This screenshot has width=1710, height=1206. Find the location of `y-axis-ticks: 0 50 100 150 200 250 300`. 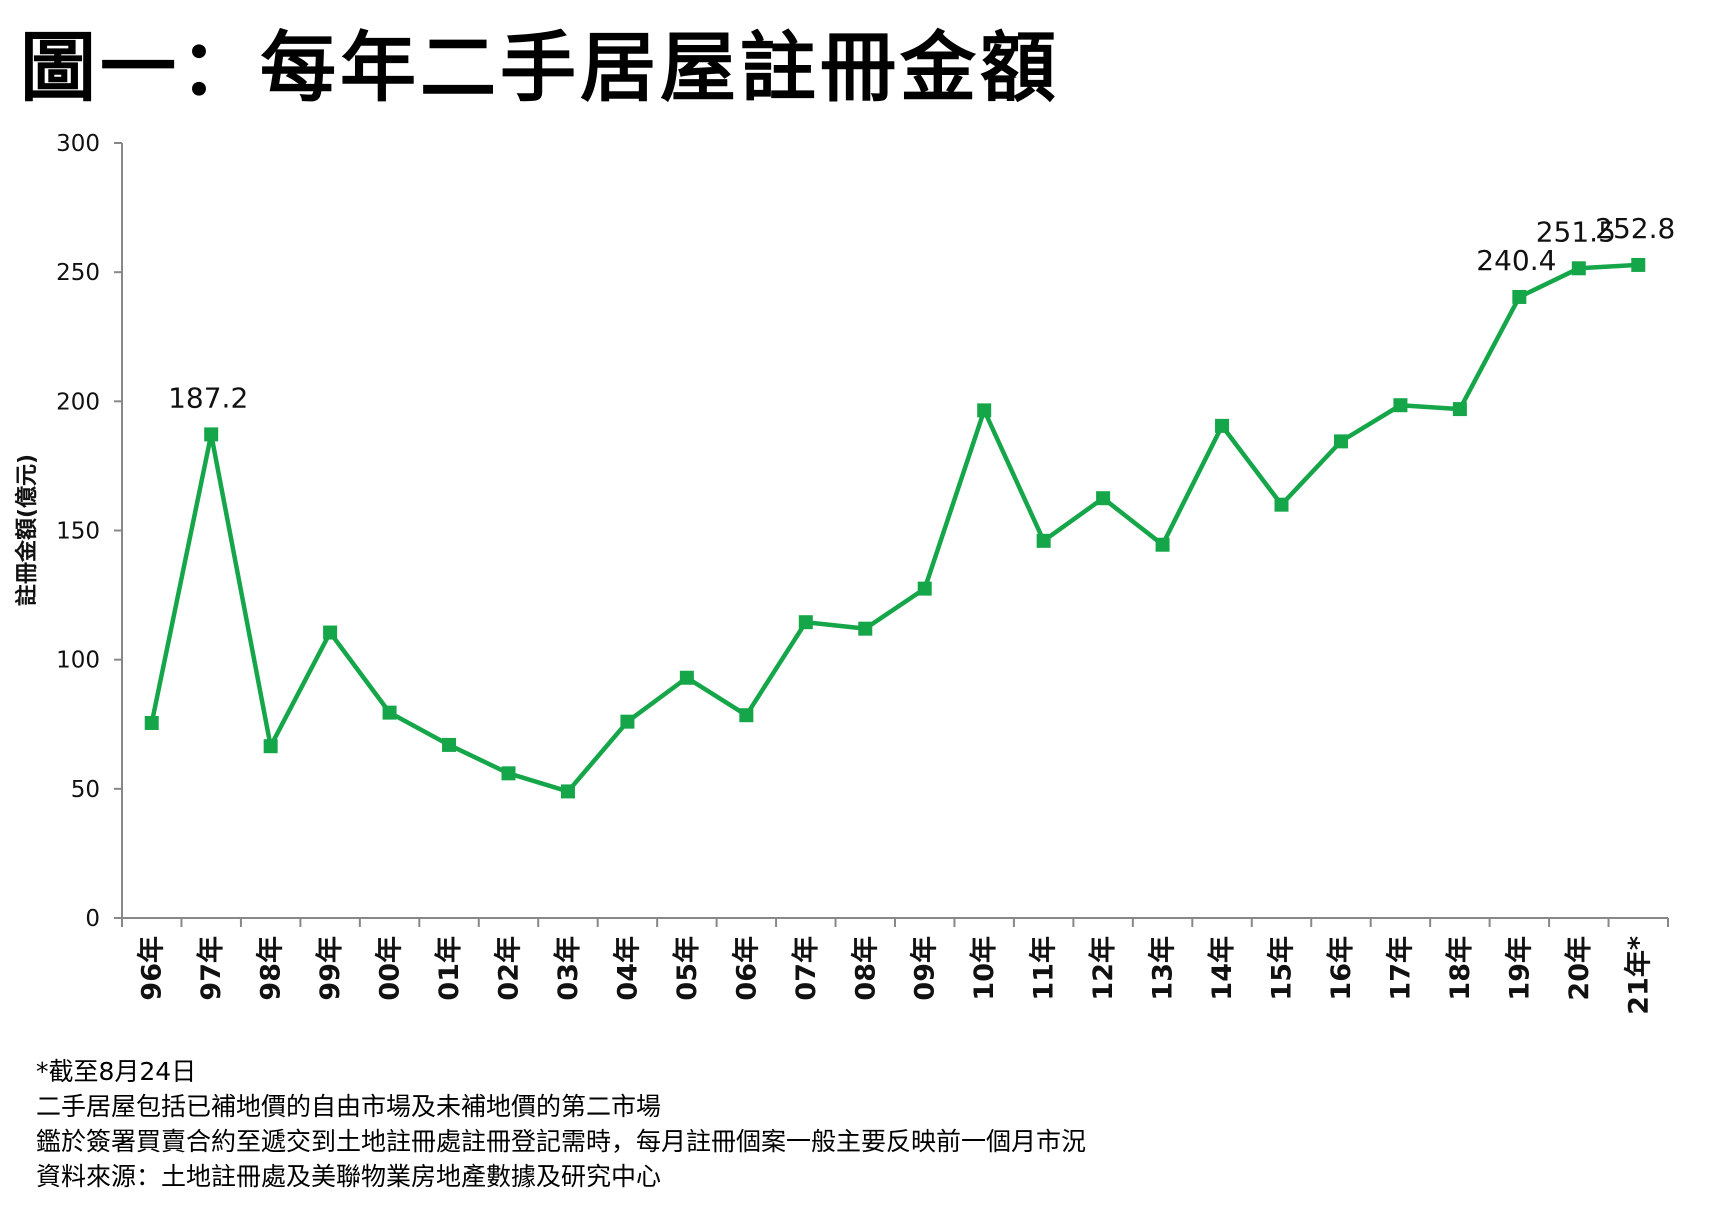

y-axis-ticks: 0 50 100 150 200 250 300 is located at coordinates (89, 531).